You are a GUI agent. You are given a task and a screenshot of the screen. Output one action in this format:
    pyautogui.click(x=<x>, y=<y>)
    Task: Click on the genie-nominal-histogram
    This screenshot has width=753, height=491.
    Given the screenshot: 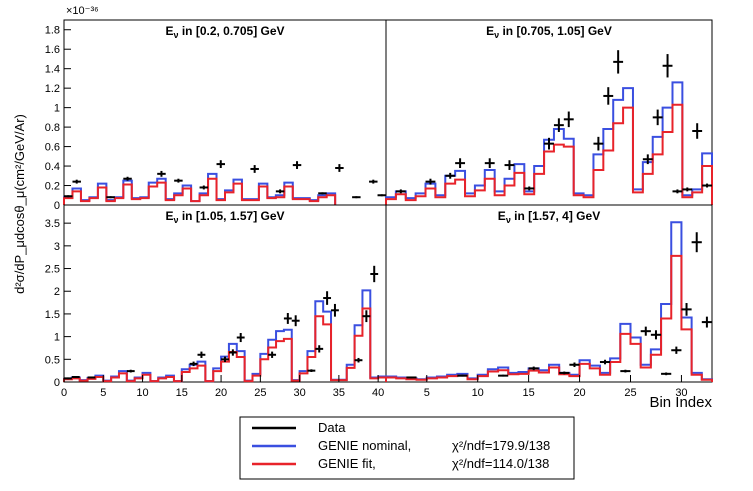 What is the action you would take?
    pyautogui.click(x=225, y=336)
    